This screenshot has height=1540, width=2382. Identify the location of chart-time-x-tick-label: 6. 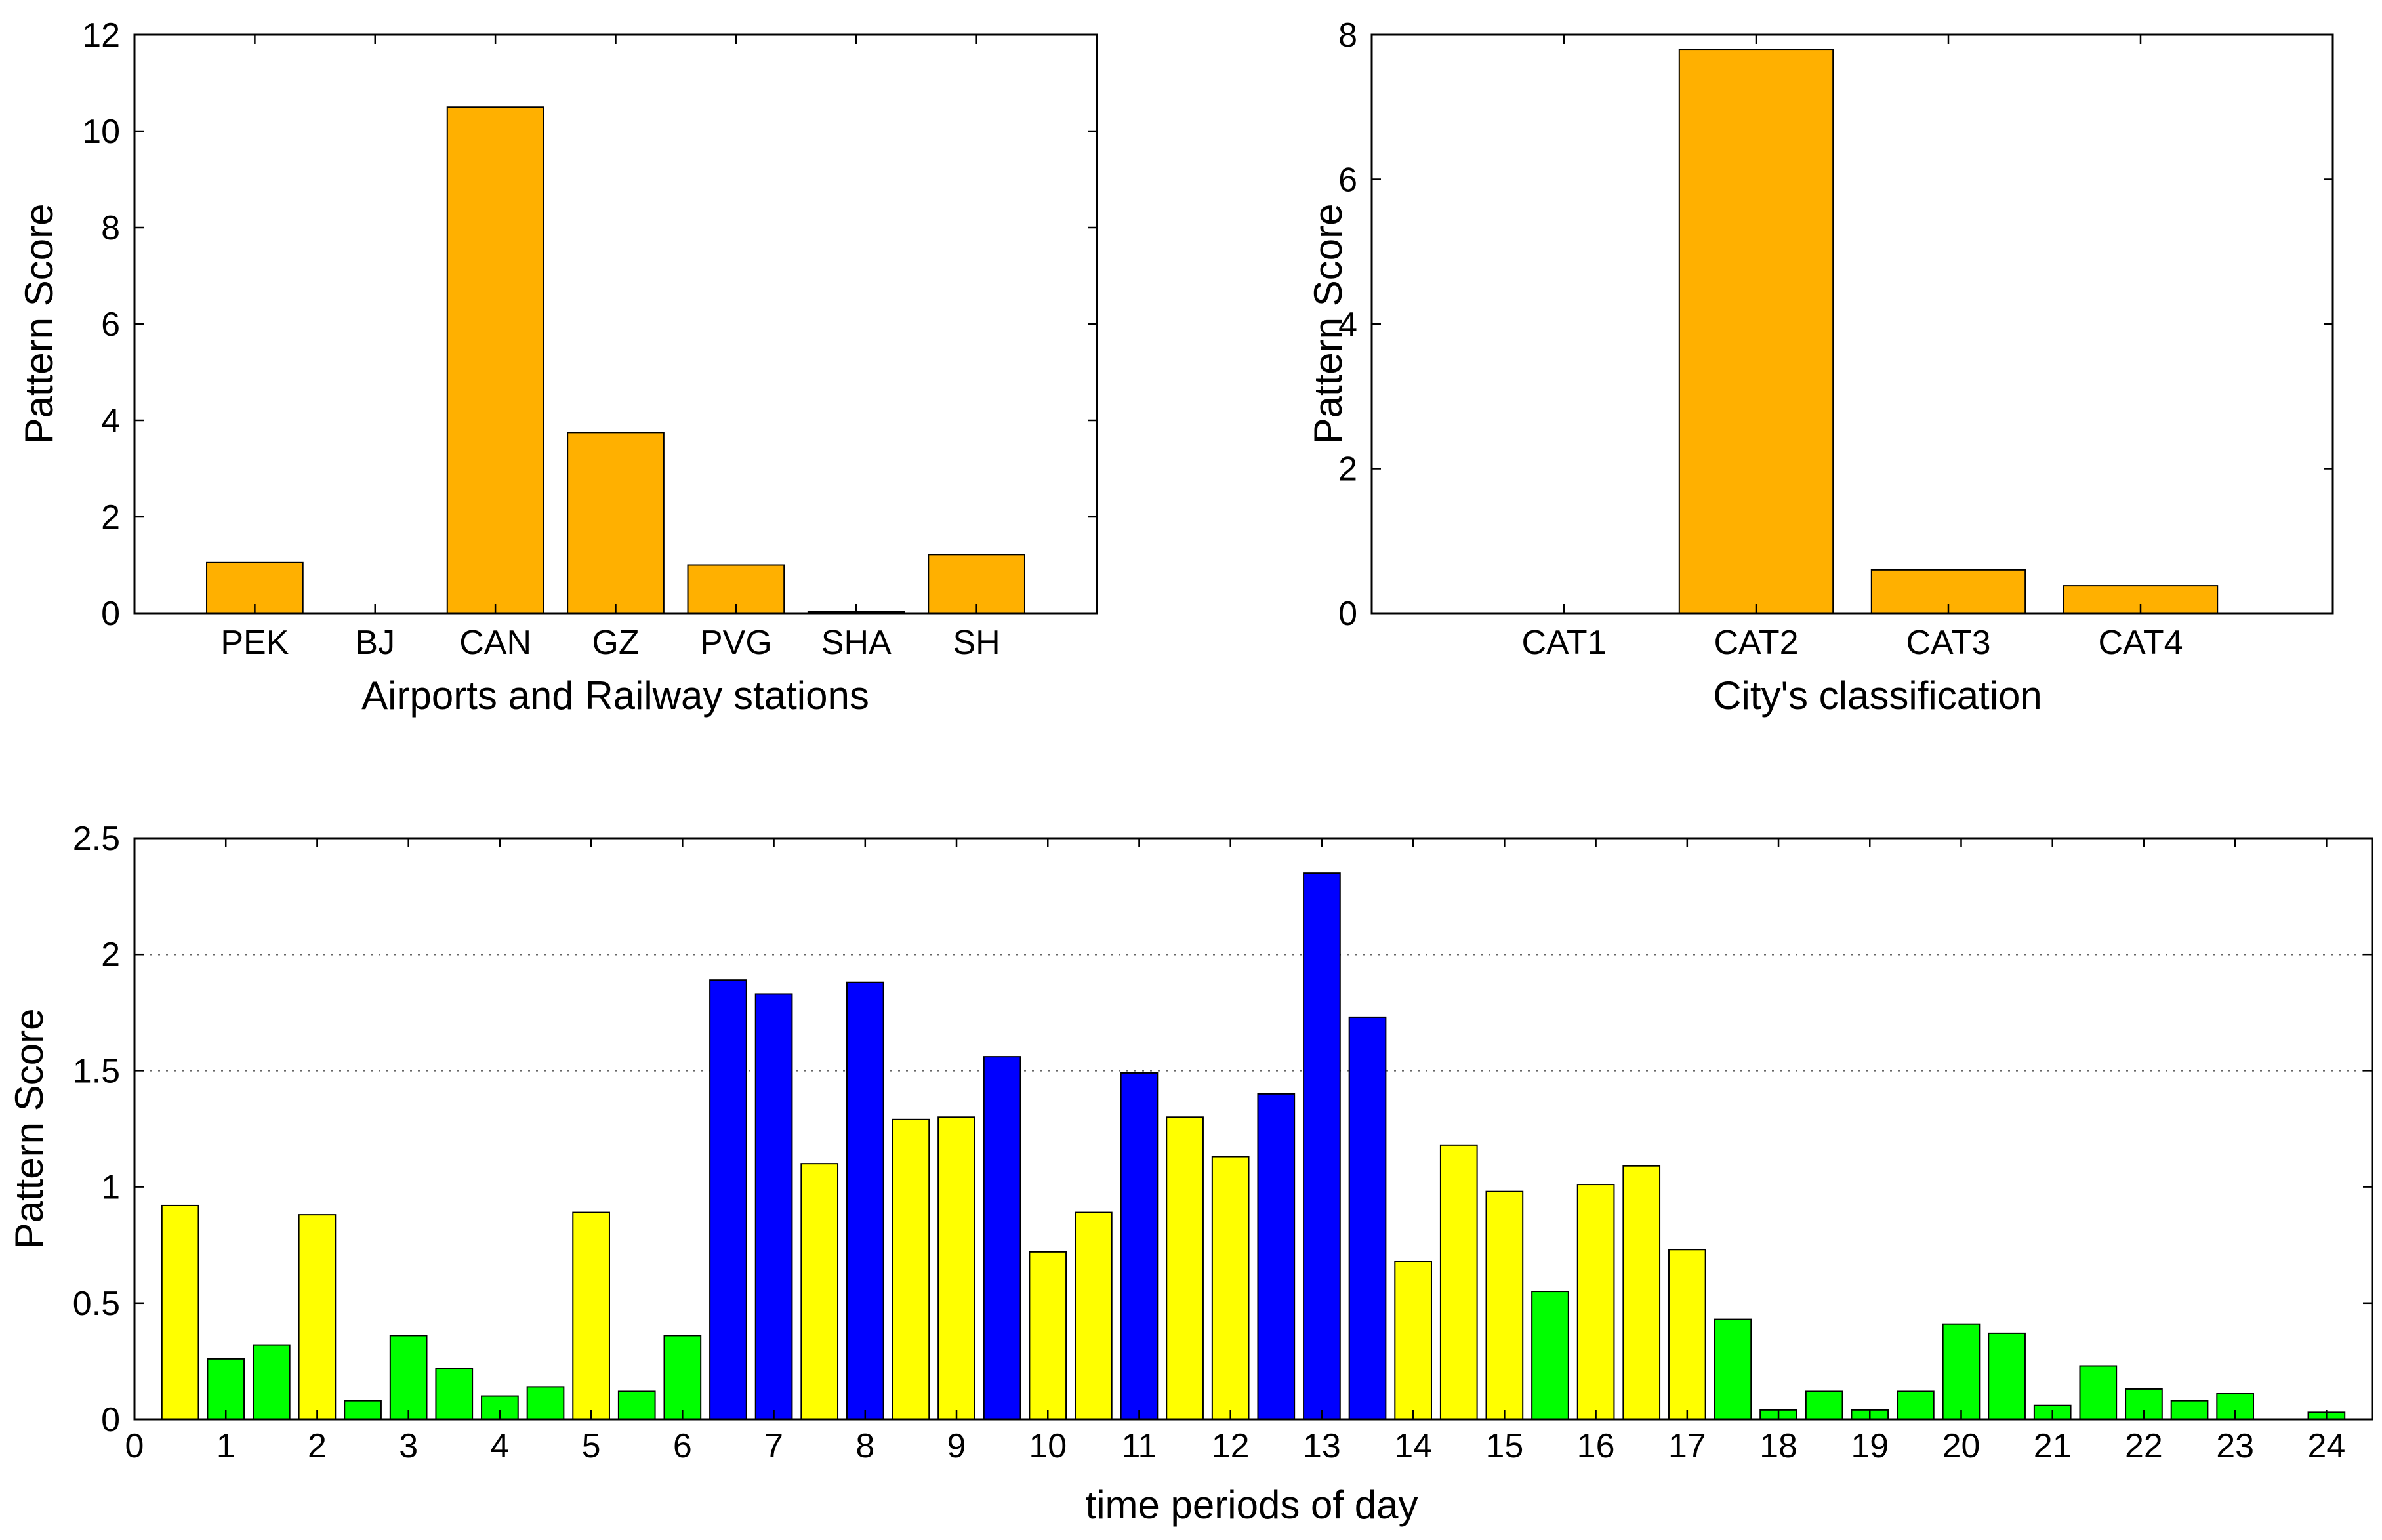
(682, 1446).